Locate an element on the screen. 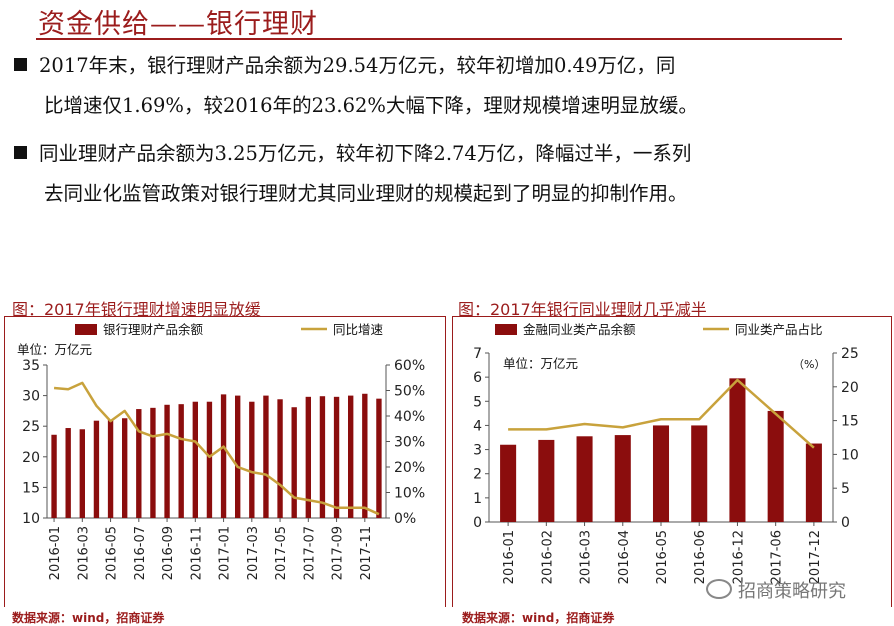 The width and height of the screenshot is (894, 626). chart-1-source: 数据来源：wind，招商证券 is located at coordinates (88, 618).